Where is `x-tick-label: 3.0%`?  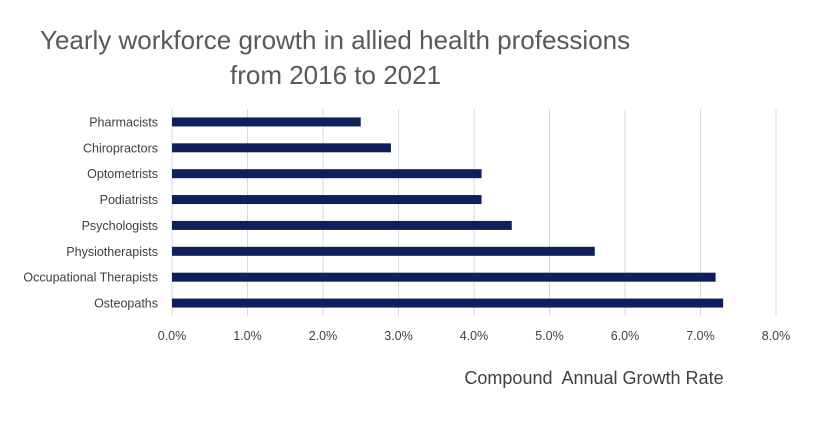 x-tick-label: 3.0% is located at coordinates (398, 336).